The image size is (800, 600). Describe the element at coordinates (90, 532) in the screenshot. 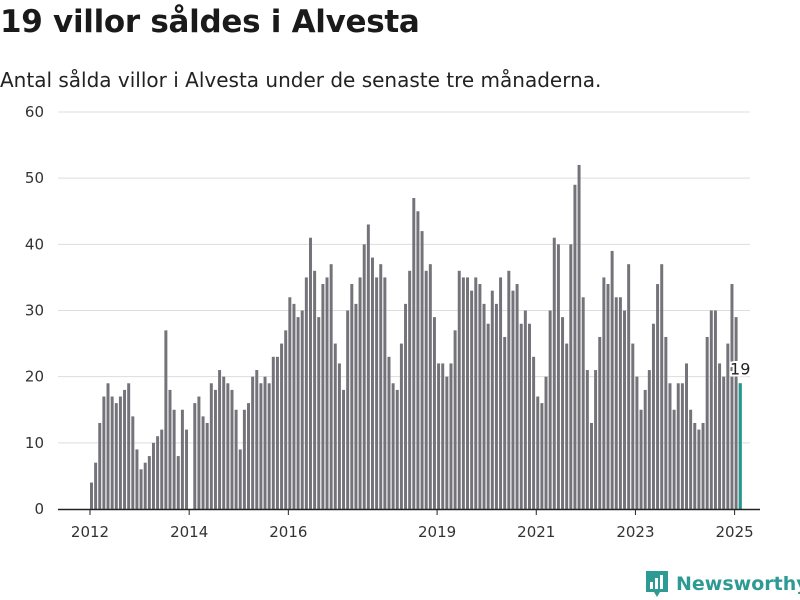

I see `x-tick-label: 2012` at that location.